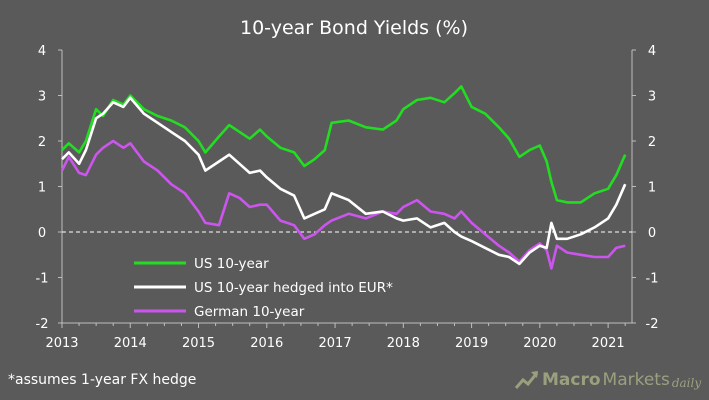 Image resolution: width=709 pixels, height=400 pixels. Describe the element at coordinates (403, 343) in the screenshot. I see `x-tick-label-5: 2018` at that location.